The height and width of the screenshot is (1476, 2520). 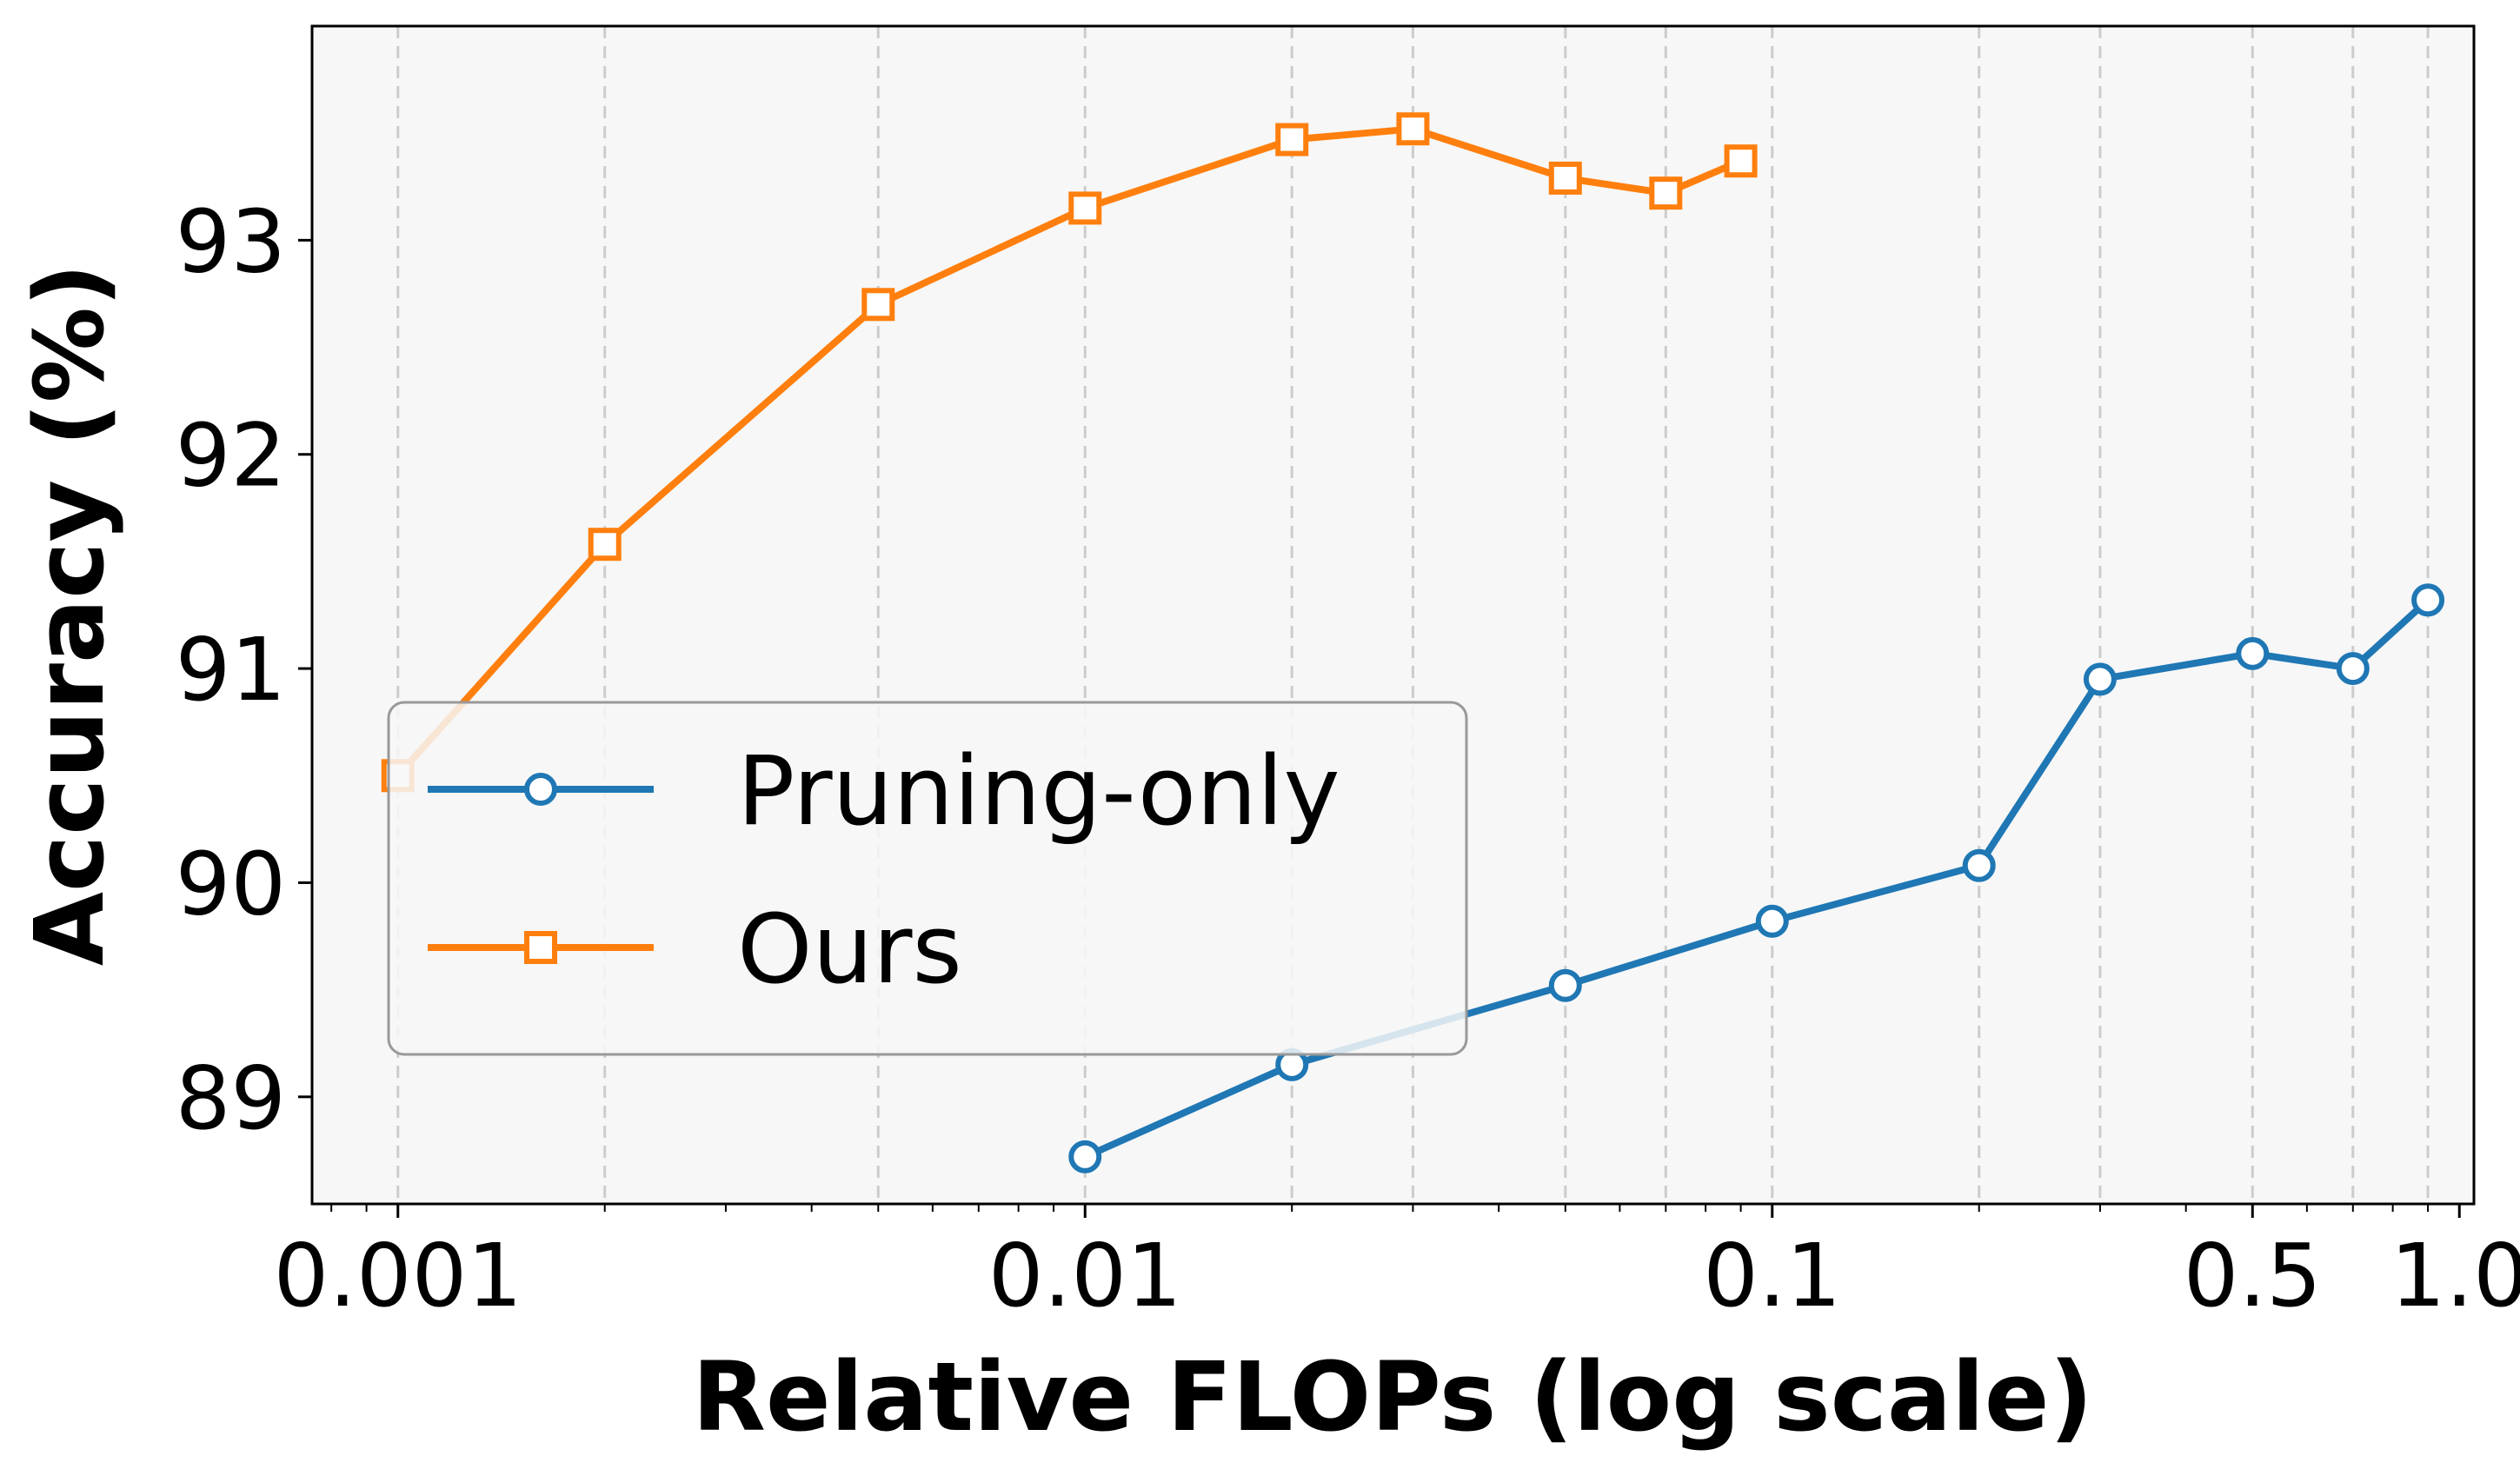 What do you see at coordinates (231, 241) in the screenshot?
I see `y-tick-label: 93` at bounding box center [231, 241].